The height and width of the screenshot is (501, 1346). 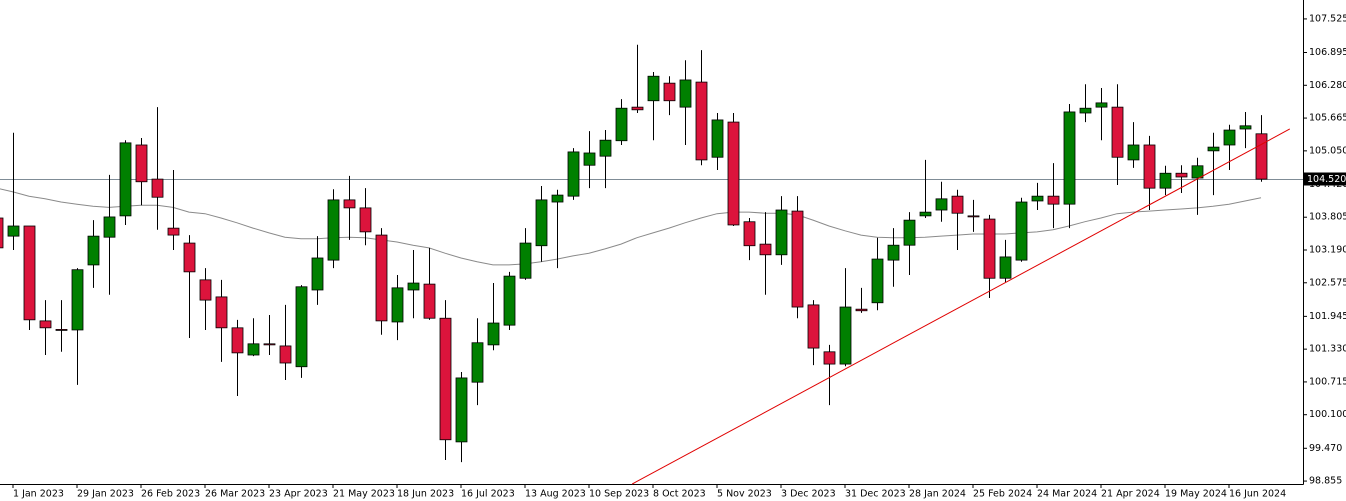 What do you see at coordinates (1327, 414) in the screenshot?
I see `y-tick-label: 100.100` at bounding box center [1327, 414].